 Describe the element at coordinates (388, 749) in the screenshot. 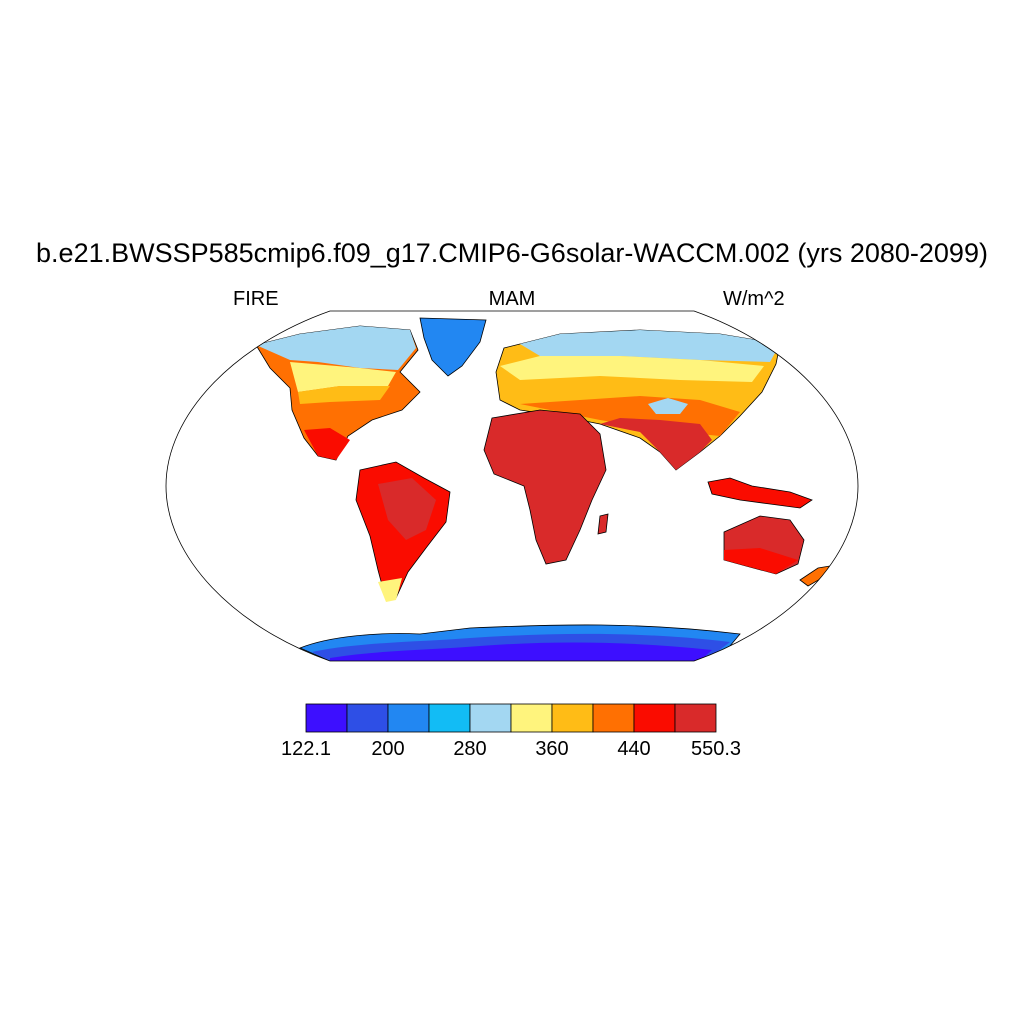

I see `colorbar-tick-label: 200` at that location.